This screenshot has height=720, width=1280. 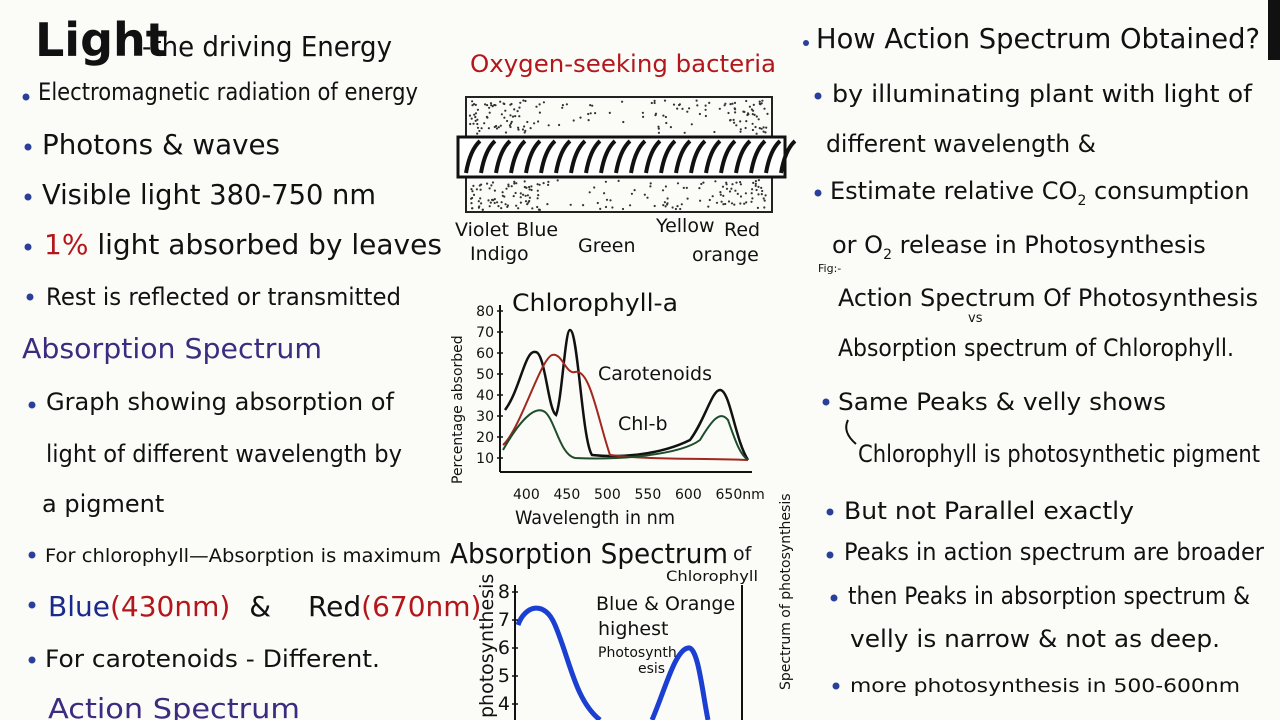 What do you see at coordinates (224, 454) in the screenshot?
I see `text-line: light of different wavelength by` at bounding box center [224, 454].